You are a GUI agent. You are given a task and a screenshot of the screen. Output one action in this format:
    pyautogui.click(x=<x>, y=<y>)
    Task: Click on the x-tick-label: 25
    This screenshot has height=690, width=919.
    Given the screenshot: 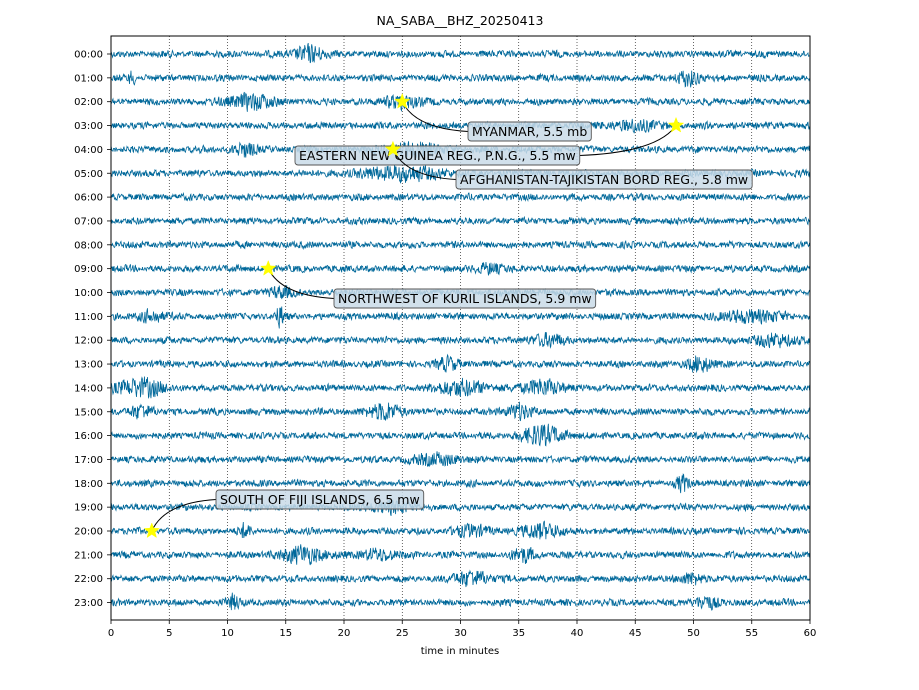 What is the action you would take?
    pyautogui.click(x=402, y=633)
    